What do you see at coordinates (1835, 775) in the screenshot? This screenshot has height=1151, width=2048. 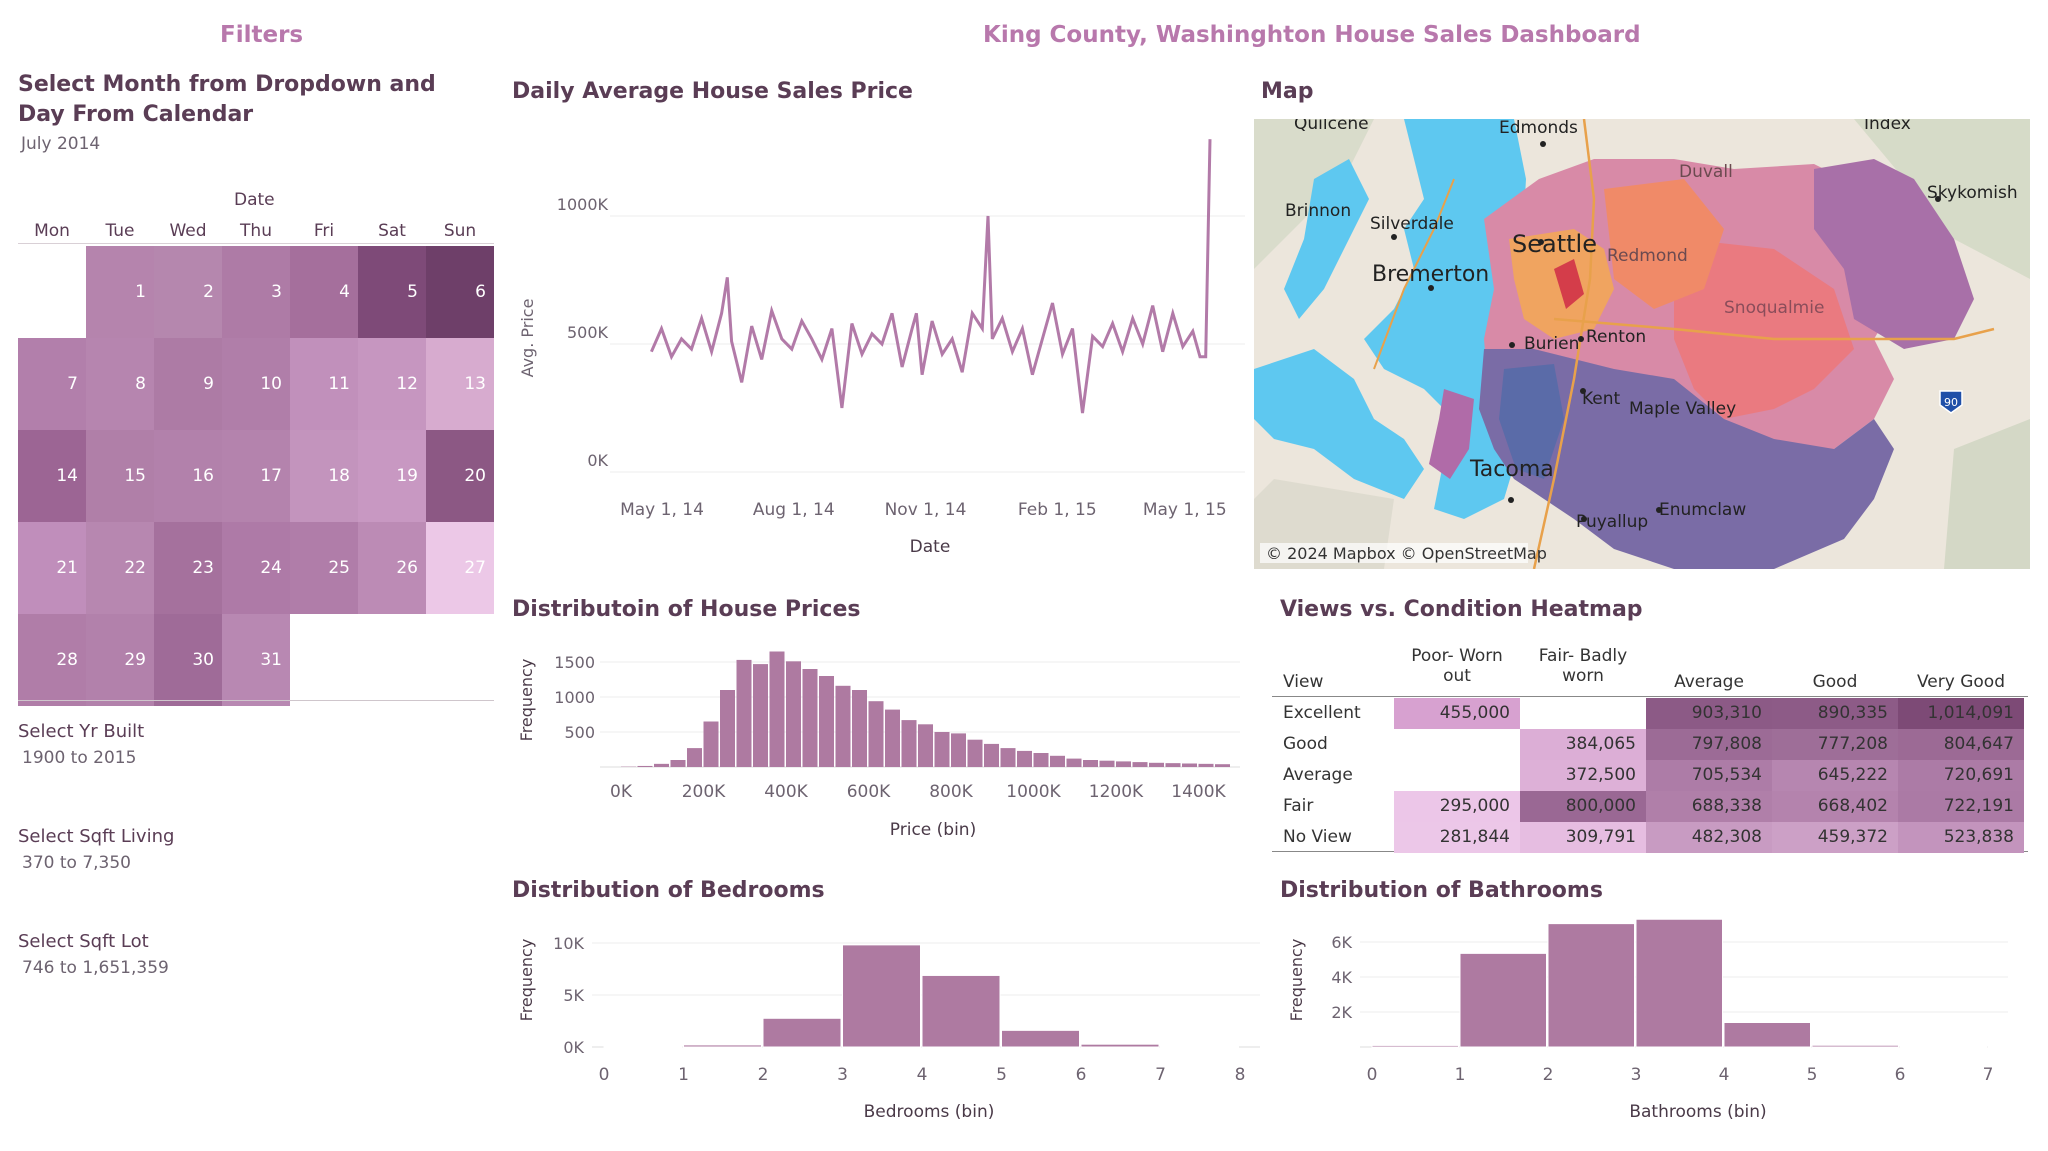 I see `heatmap-cell: 645,222` at bounding box center [1835, 775].